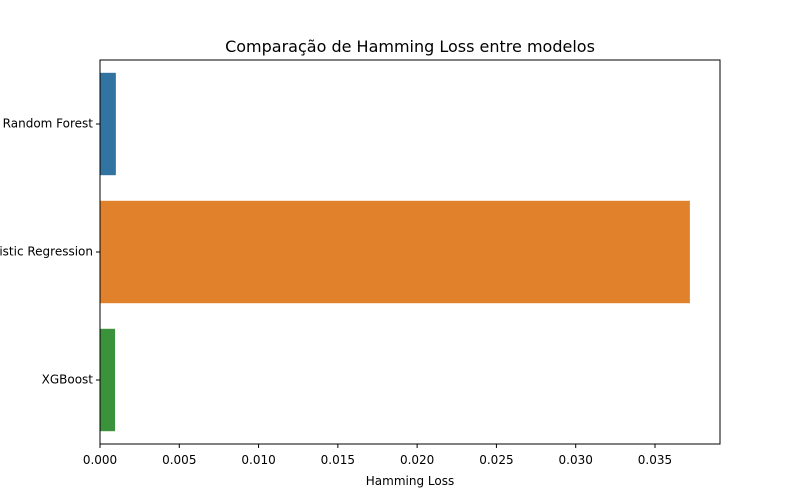  What do you see at coordinates (48, 124) in the screenshot?
I see `y-tick-label: Random Forest` at bounding box center [48, 124].